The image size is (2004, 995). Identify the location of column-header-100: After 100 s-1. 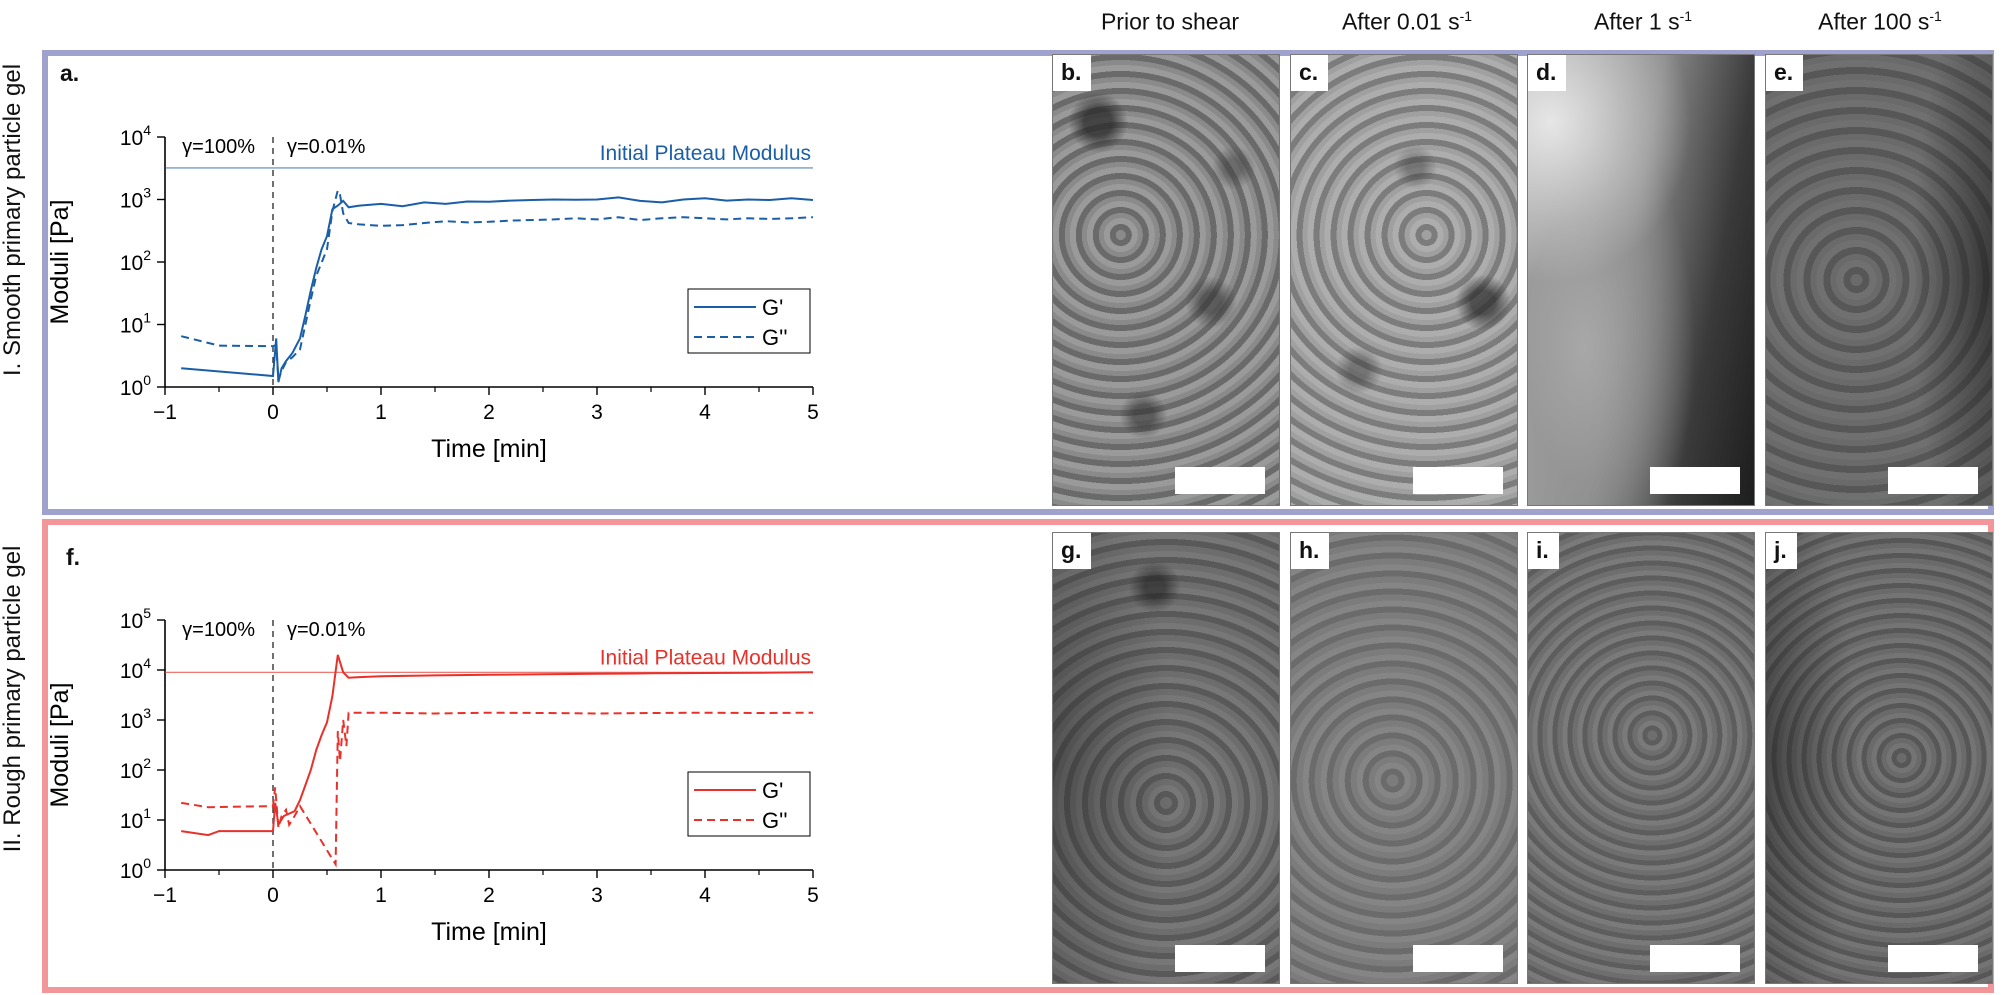
(1880, 22).